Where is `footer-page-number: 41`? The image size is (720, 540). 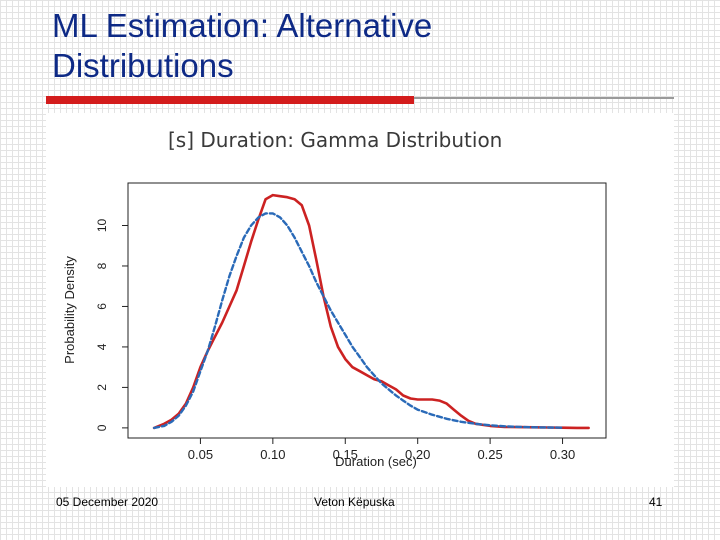 footer-page-number: 41 is located at coordinates (656, 502).